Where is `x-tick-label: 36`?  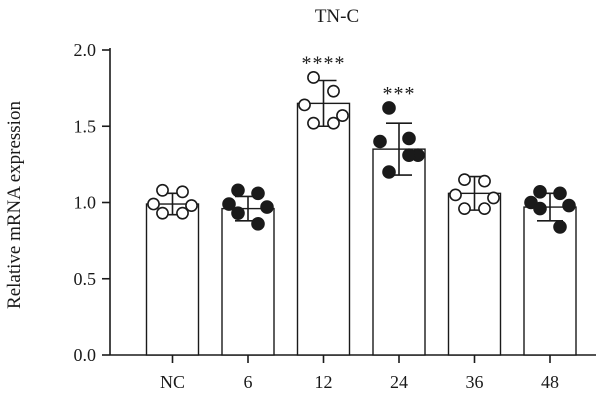 x-tick-label: 36 is located at coordinates (475, 382).